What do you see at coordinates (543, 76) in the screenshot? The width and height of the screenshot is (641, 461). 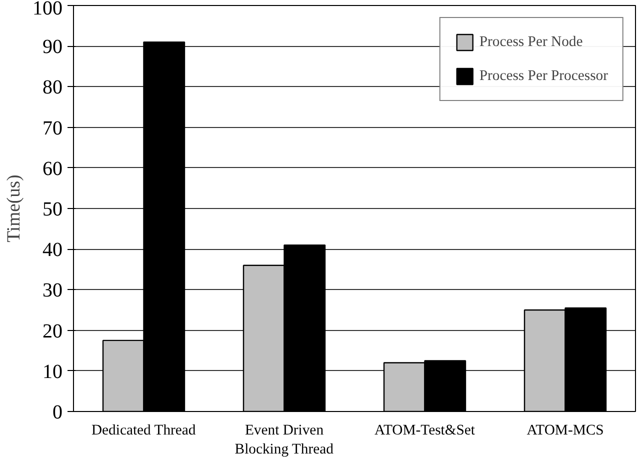 I see `legend-label: Process Per Processor` at bounding box center [543, 76].